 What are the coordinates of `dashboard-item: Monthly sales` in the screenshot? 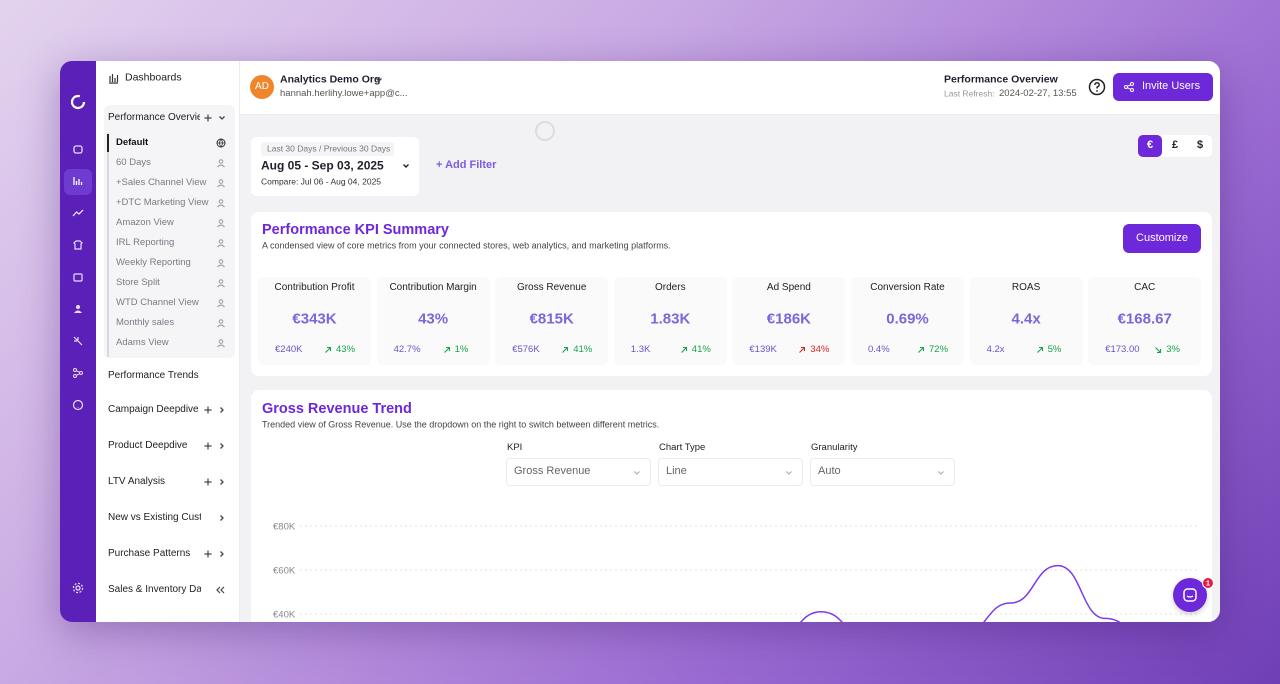 It's located at (145, 323).